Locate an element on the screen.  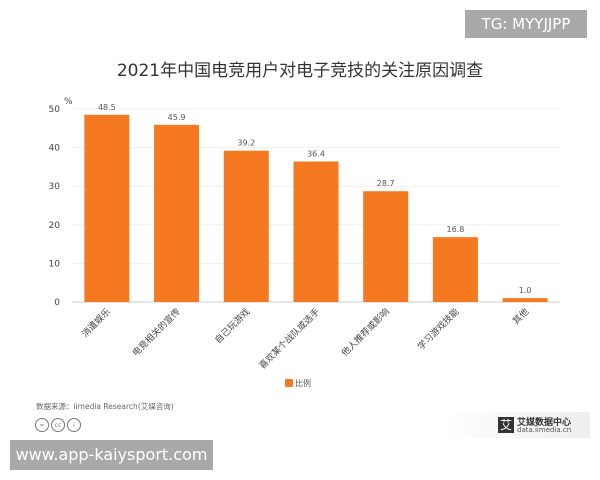
data-label: 39.2 is located at coordinates (246, 143).